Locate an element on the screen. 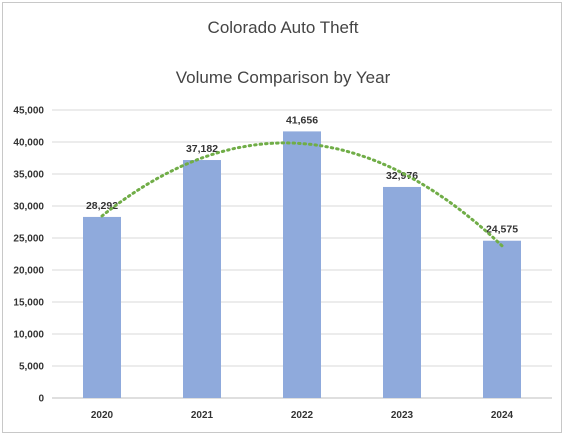 Image resolution: width=566 pixels, height=437 pixels. bar-2021 is located at coordinates (202, 279).